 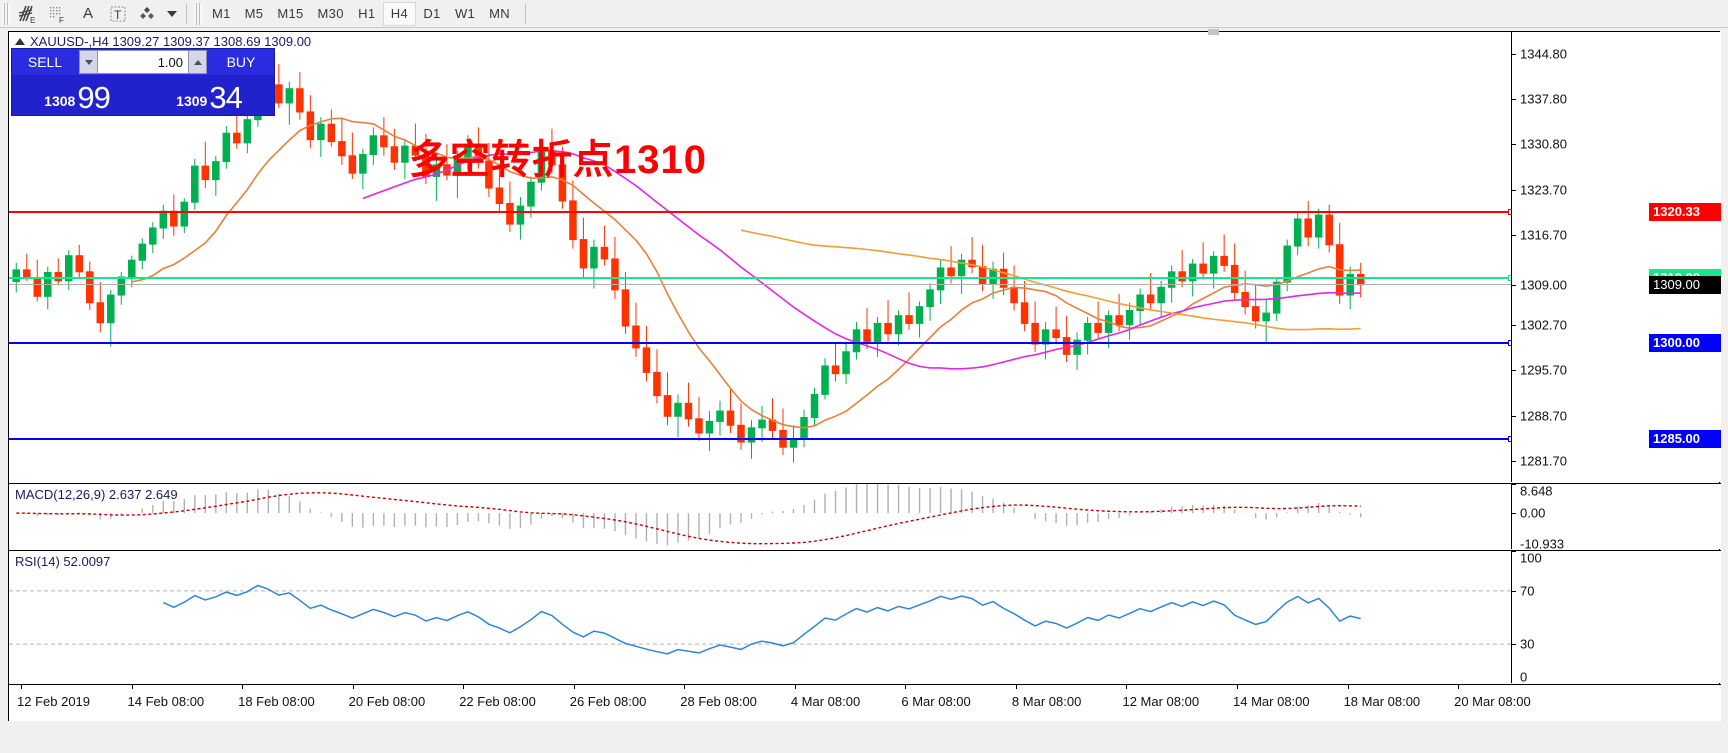 I want to click on timeframe-button-h1: H1, so click(x=367, y=13).